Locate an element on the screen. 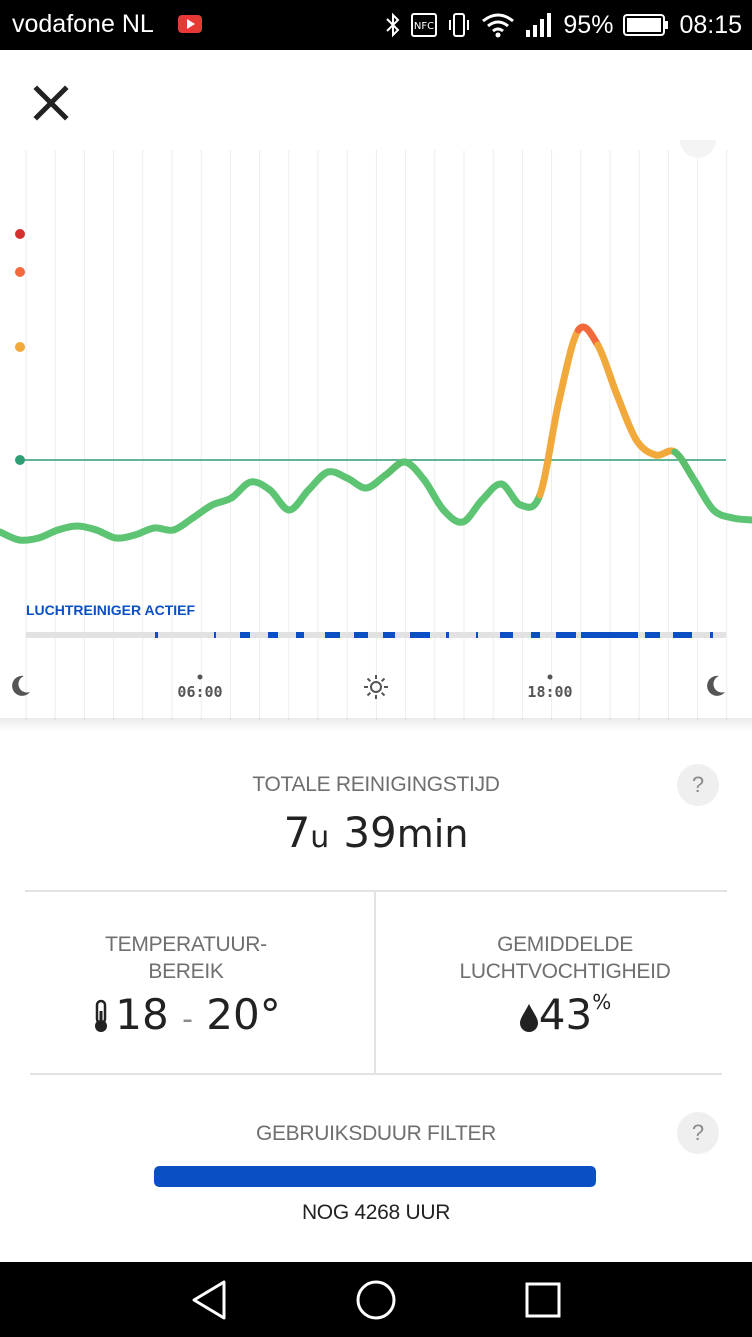  temperature-value: 18 - 20° is located at coordinates (186, 1014).